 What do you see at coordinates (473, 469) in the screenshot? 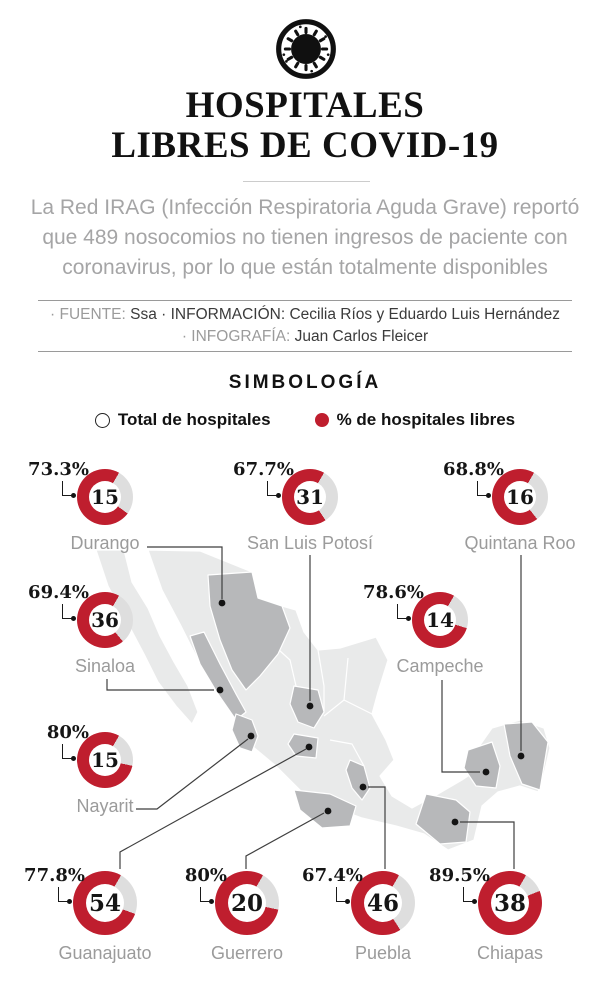
I see `percent-free-label: 68.8%` at bounding box center [473, 469].